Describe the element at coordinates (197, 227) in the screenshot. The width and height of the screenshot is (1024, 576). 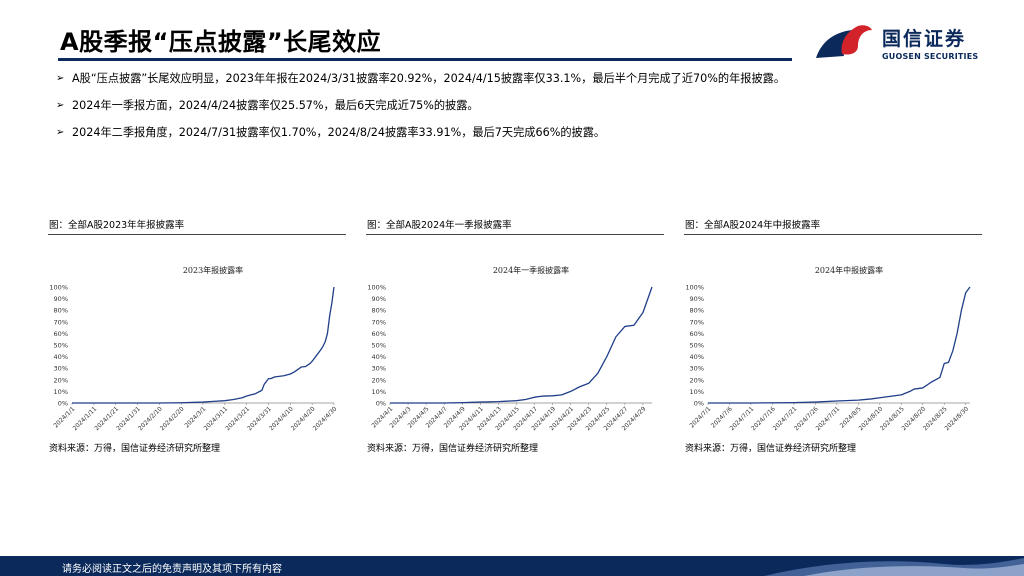
I see `panel-title: 图：全部A股2023年年报披露率` at that location.